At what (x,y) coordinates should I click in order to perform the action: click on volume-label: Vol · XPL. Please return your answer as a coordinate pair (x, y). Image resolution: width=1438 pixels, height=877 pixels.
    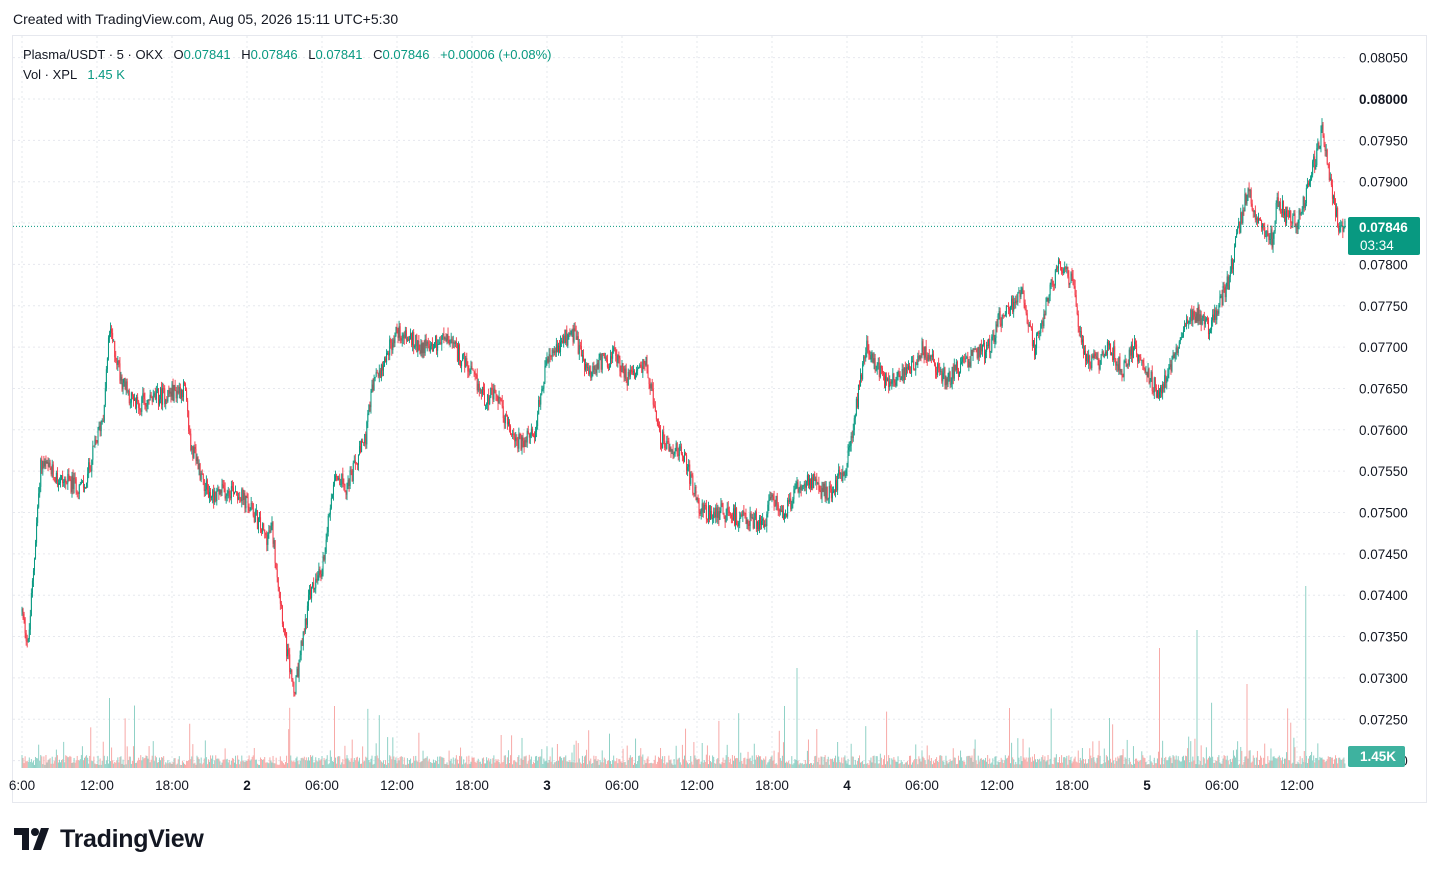
    Looking at the image, I should click on (50, 74).